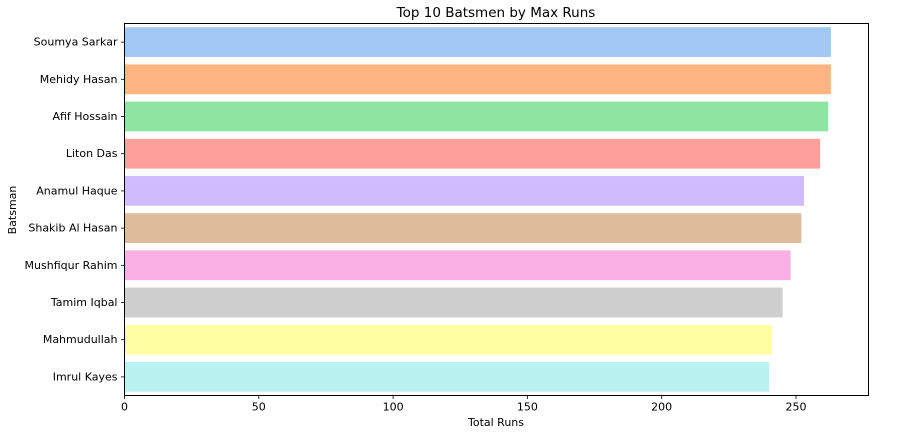  Describe the element at coordinates (12, 210) in the screenshot. I see `y-axis-label: Batsman` at that location.